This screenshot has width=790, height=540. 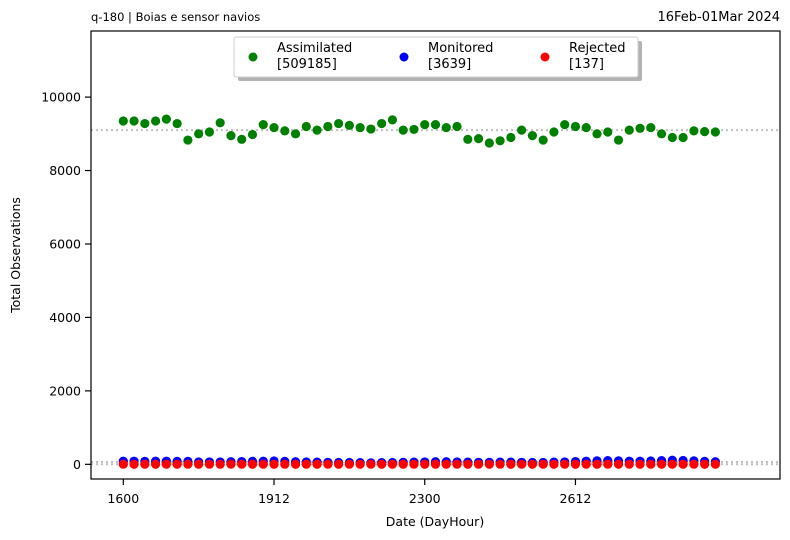 I want to click on x-tick-label: 2300, so click(x=425, y=498).